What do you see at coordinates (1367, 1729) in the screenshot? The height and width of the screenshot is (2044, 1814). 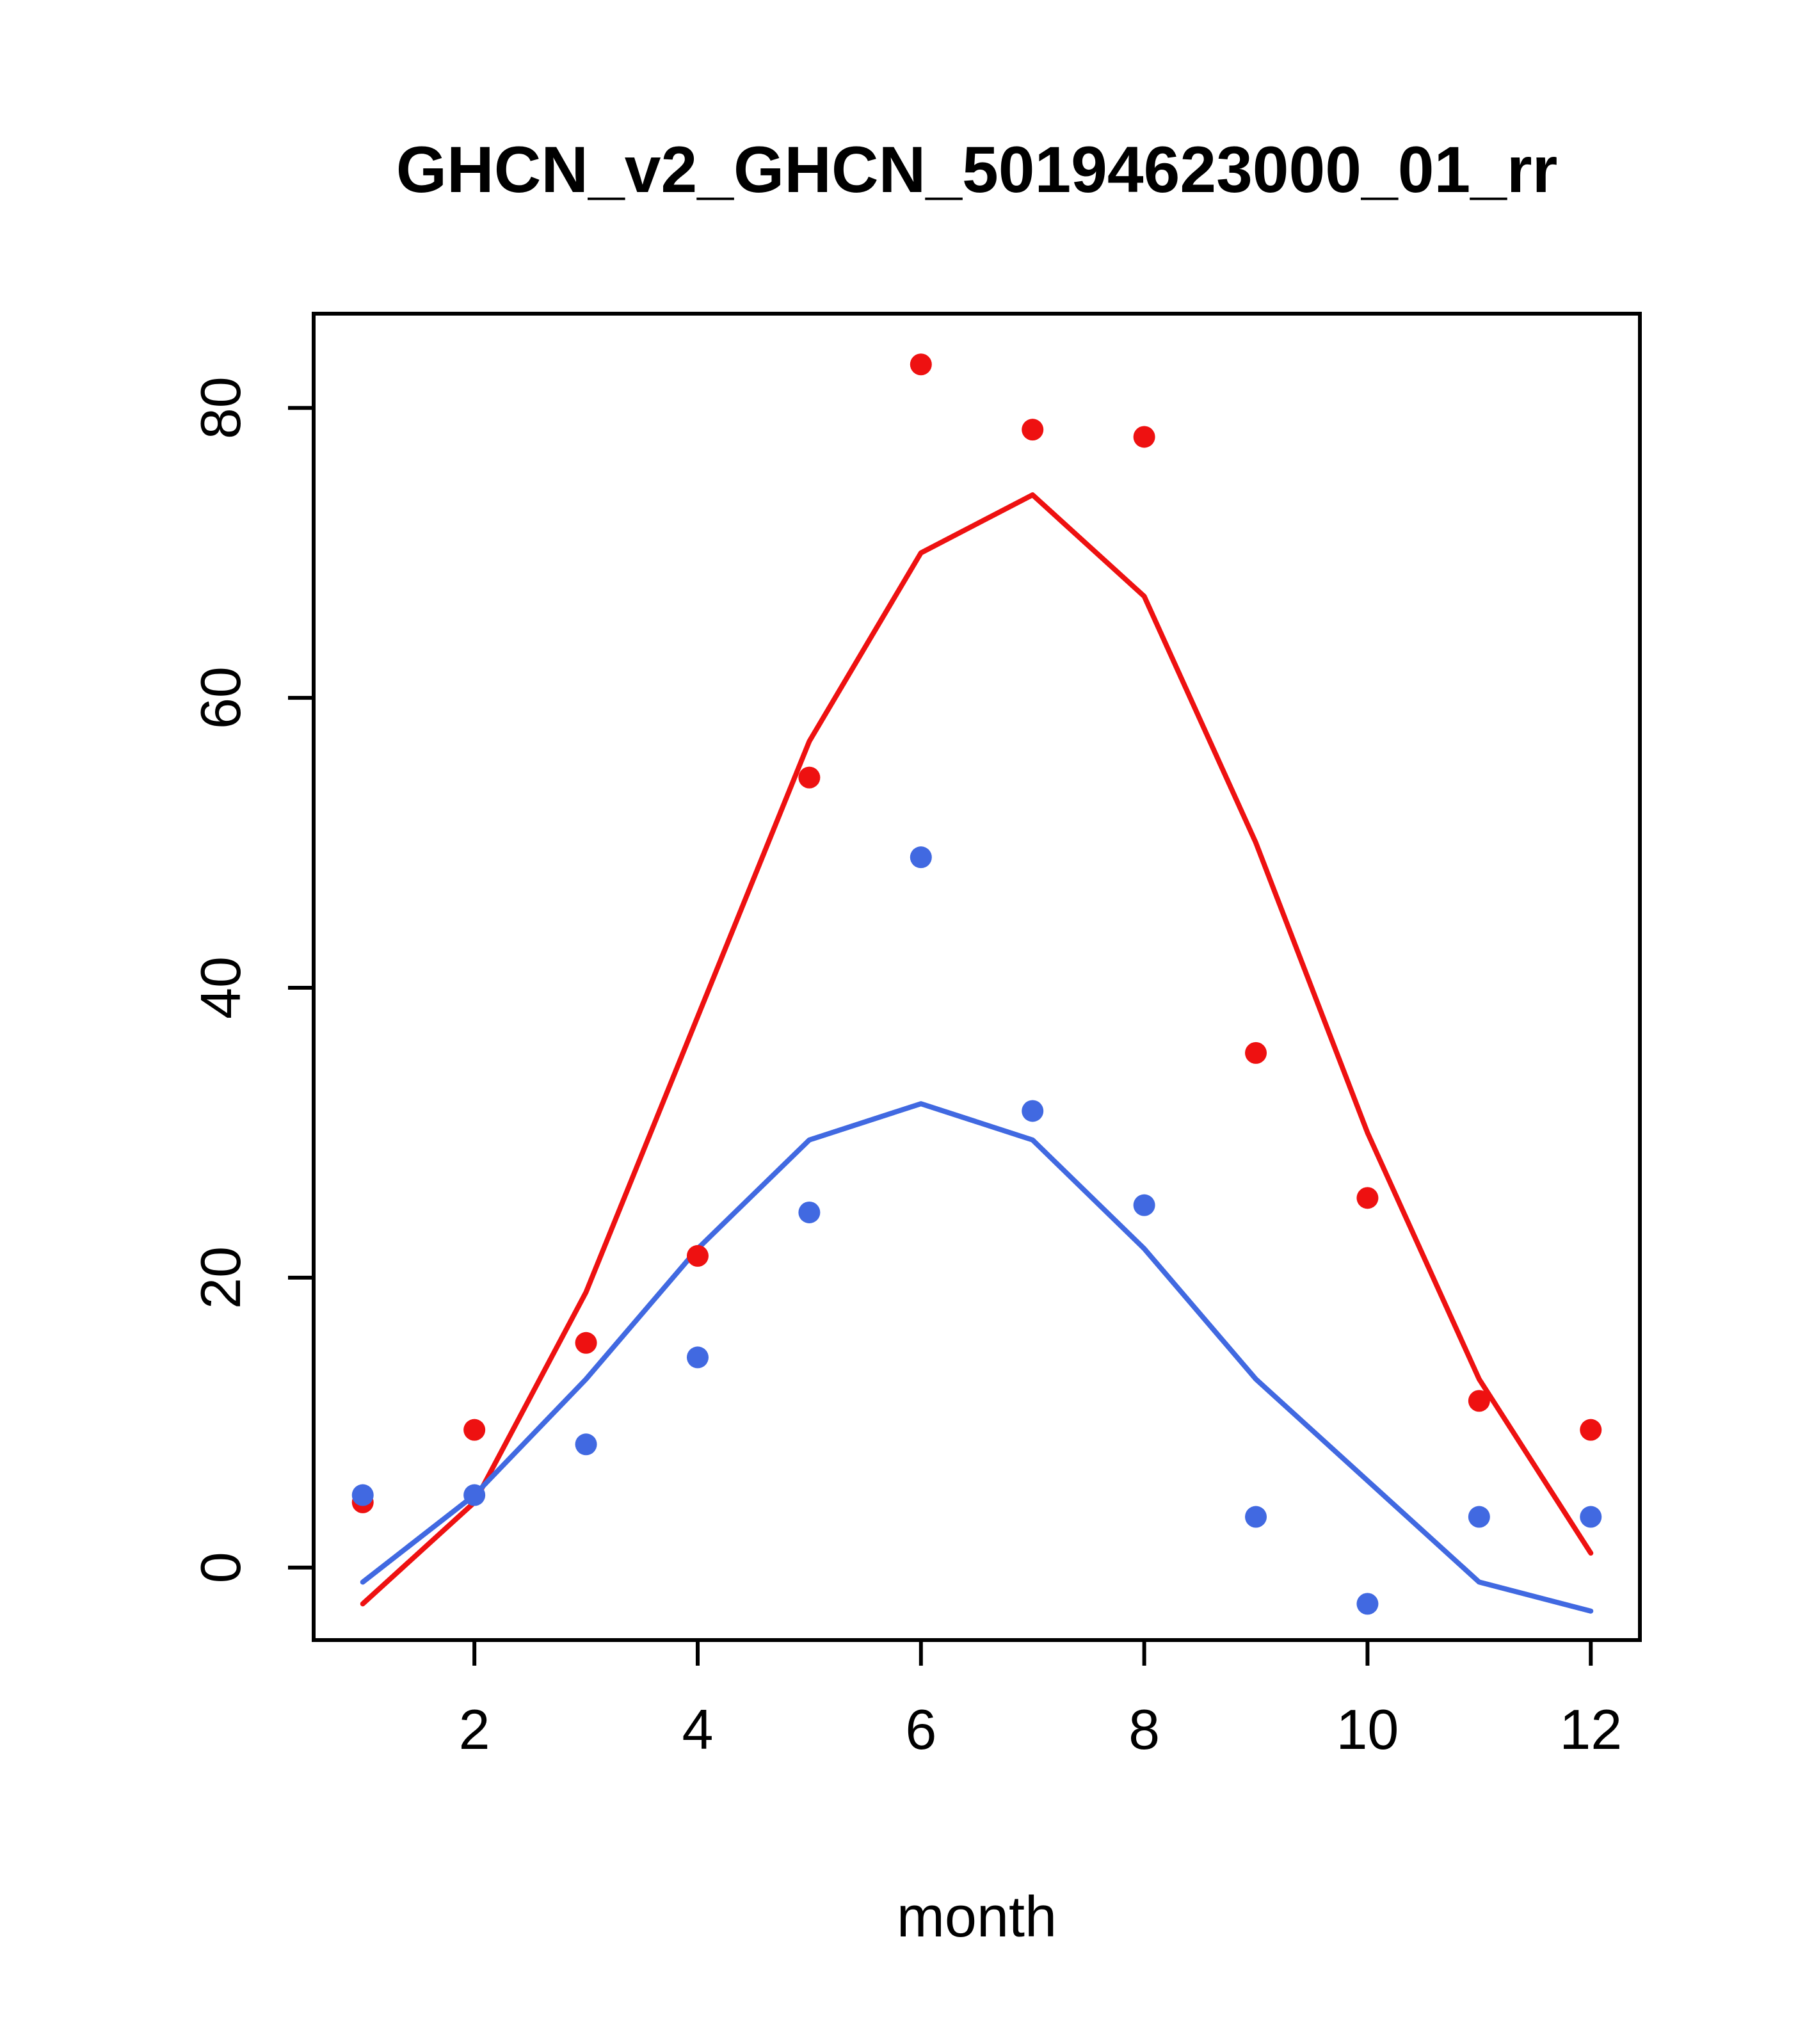 I see `x-tick-label: 10` at bounding box center [1367, 1729].